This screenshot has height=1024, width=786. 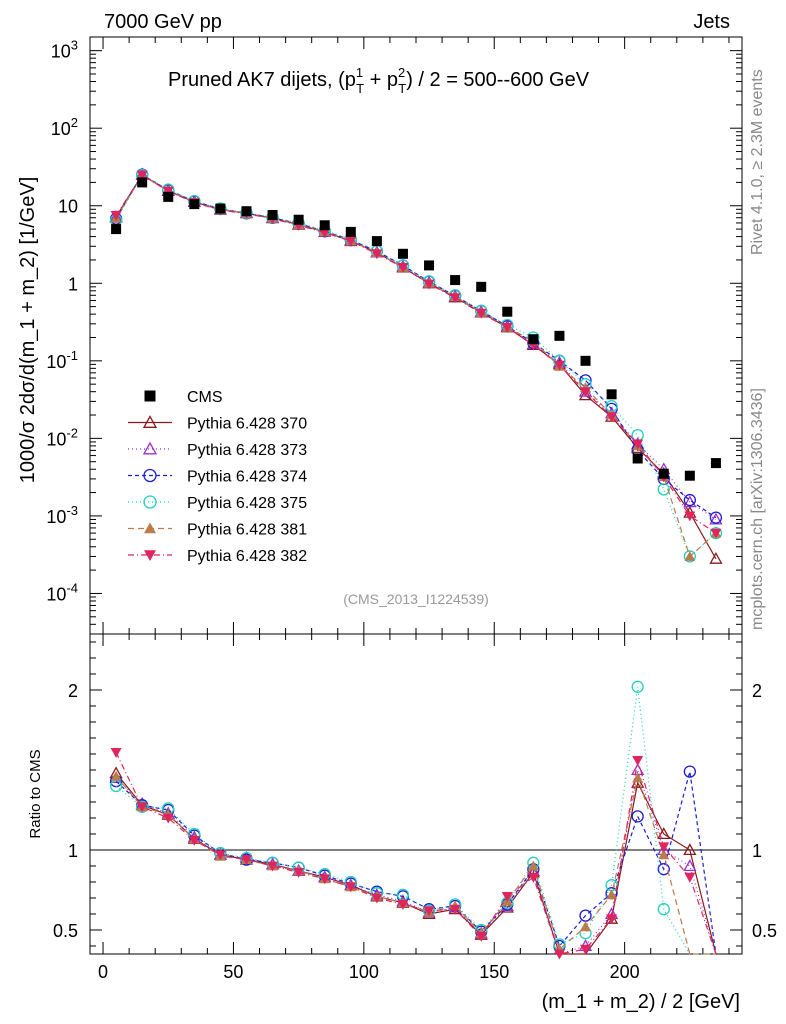 What do you see at coordinates (764, 931) in the screenshot?
I see `ratio-tick-label-right: 0.5` at bounding box center [764, 931].